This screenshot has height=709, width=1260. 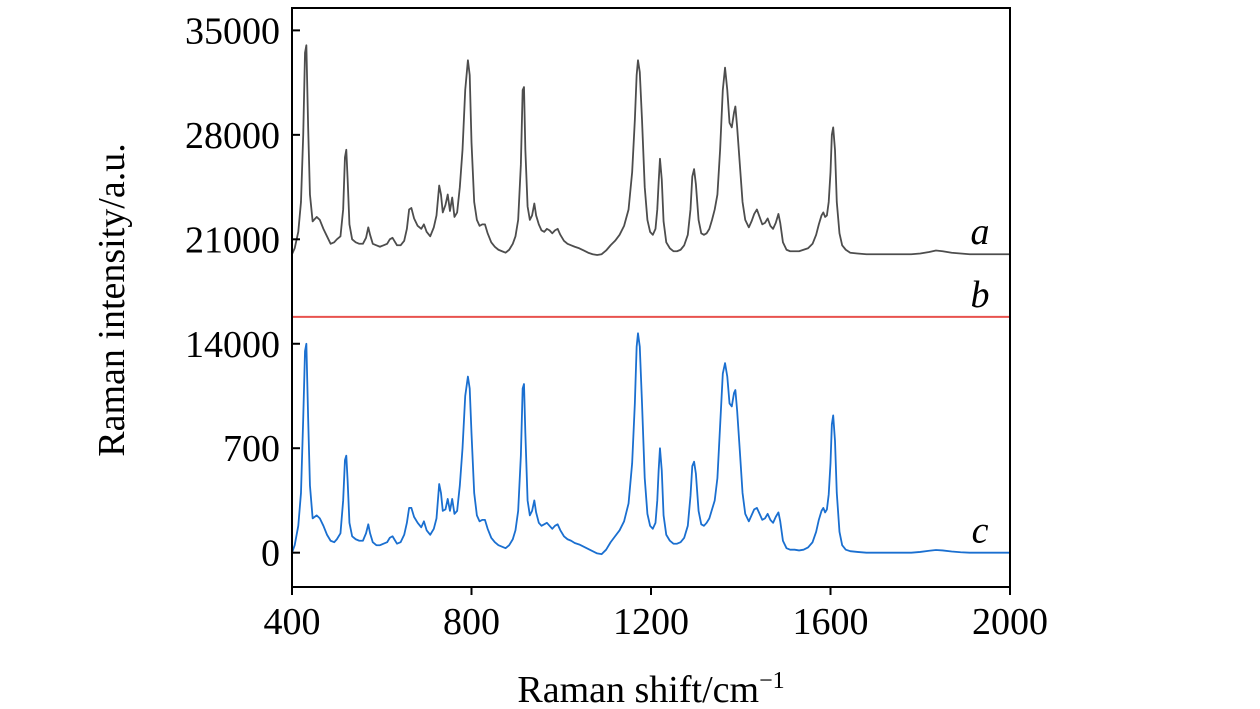 I want to click on x-tick-label-2000: 2000, so click(x=1010, y=622).